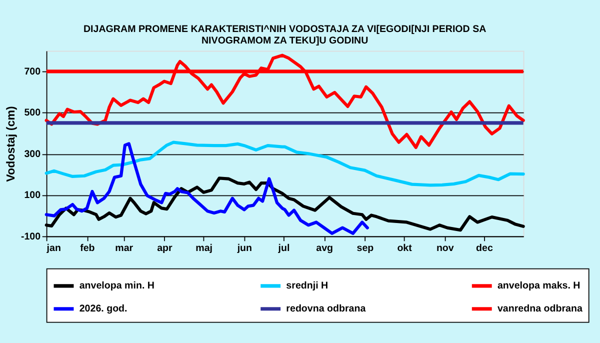 This screenshot has height=343, width=600. I want to click on x-tick-label: jun, so click(244, 248).